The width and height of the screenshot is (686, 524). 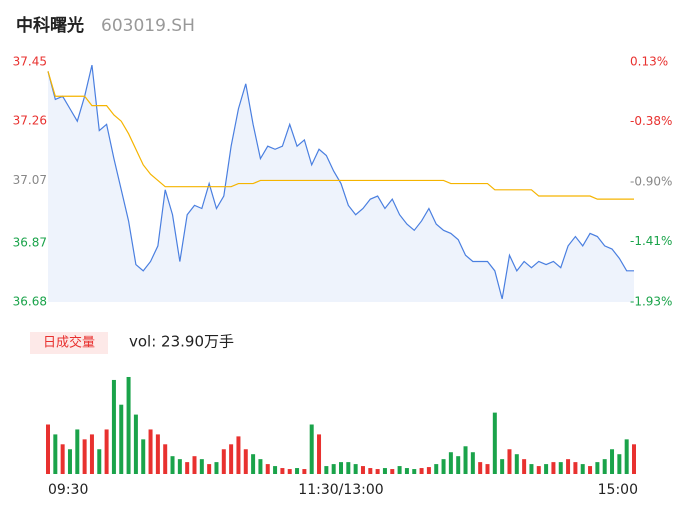 I want to click on stock-name: 中科曙光, so click(x=50, y=25).